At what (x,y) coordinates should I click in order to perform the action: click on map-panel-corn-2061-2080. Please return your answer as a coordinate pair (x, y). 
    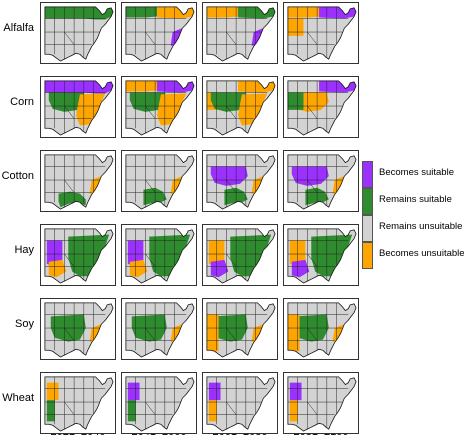
    Looking at the image, I should click on (240, 107).